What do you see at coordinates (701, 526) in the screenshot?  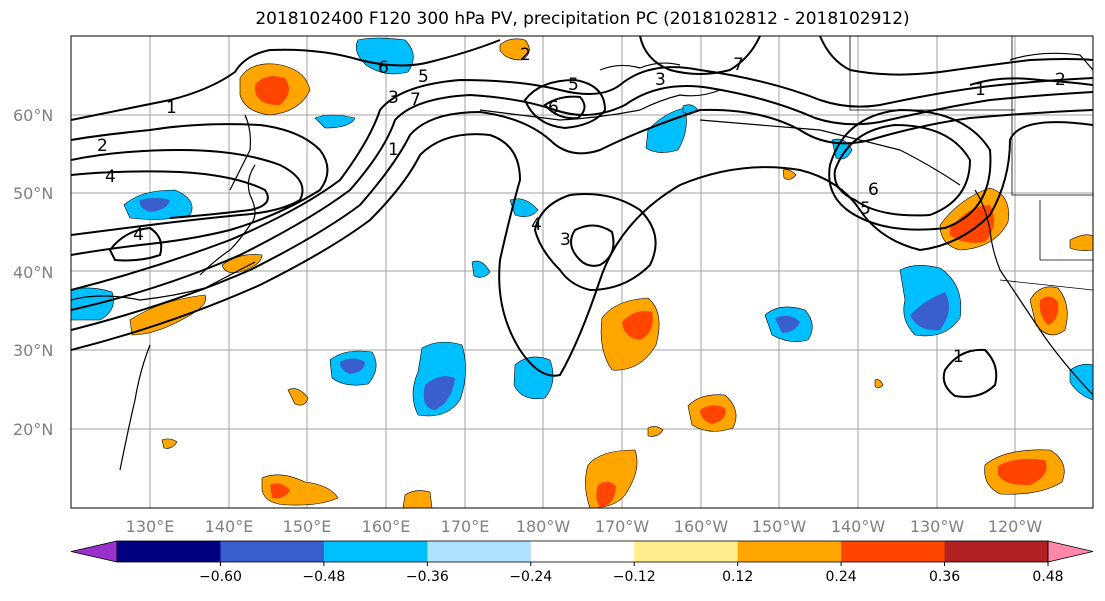 I see `lon-label: 160°W` at bounding box center [701, 526].